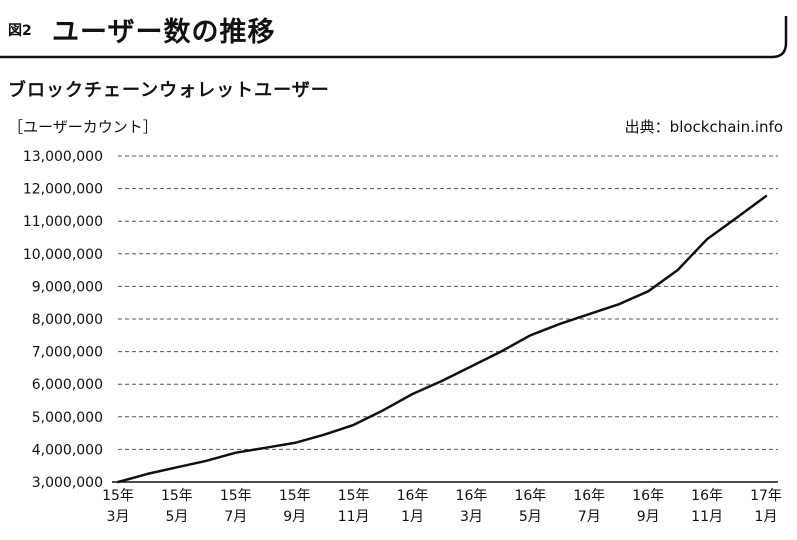 This screenshot has height=540, width=797. I want to click on y-tick-label: 5,000,000, so click(67, 418).